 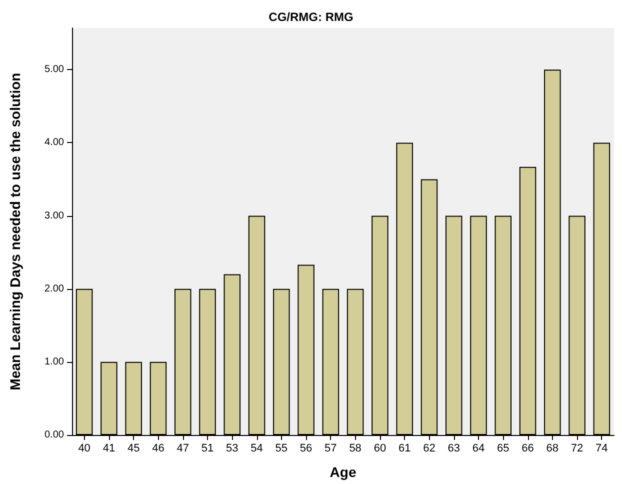 What do you see at coordinates (15, 231) in the screenshot?
I see `y-axis-title: Mean Learning Days needed to use the solution` at bounding box center [15, 231].